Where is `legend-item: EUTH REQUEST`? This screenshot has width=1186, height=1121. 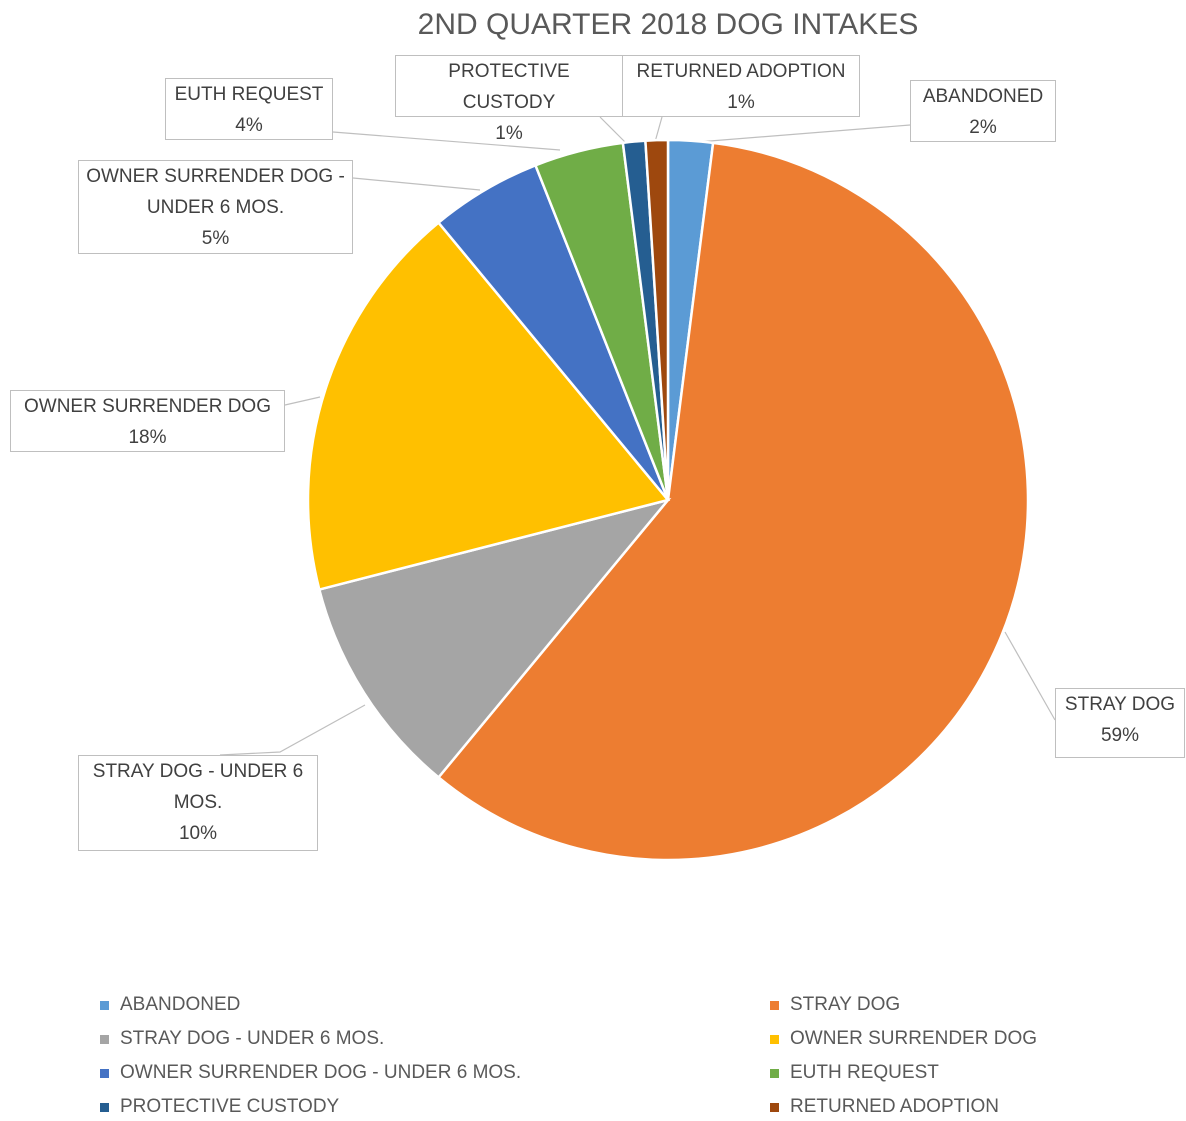
legend-item: EUTH REQUEST is located at coordinates (854, 1073).